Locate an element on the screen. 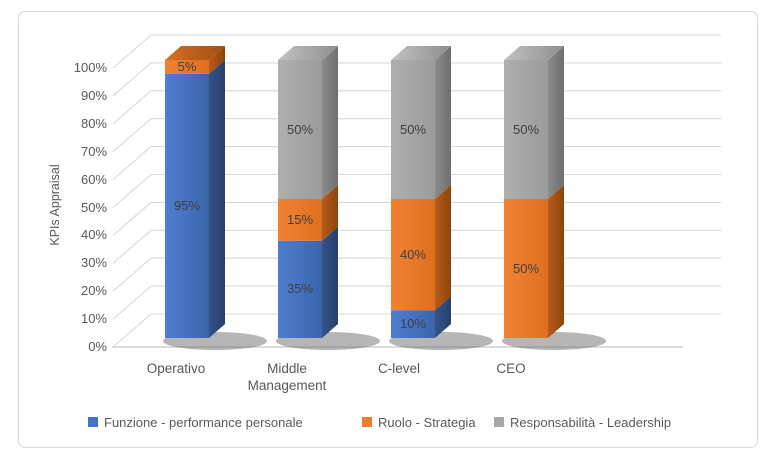  bar-ceo is located at coordinates (534, 192).